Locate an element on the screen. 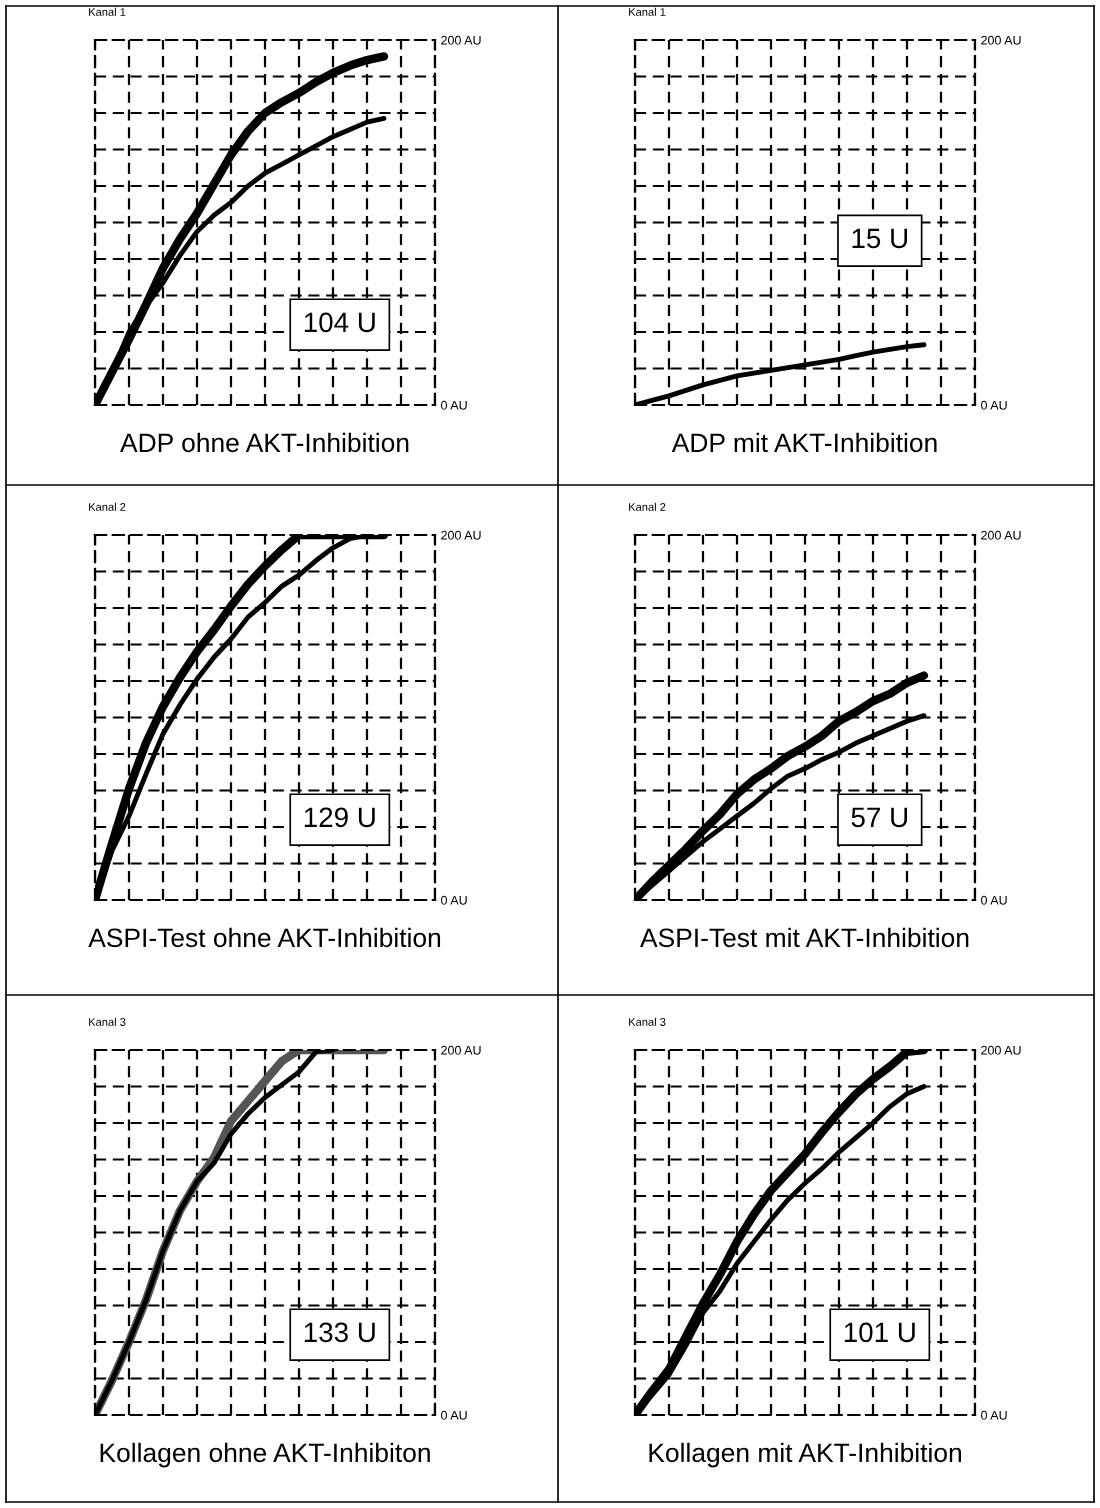  annotation: 104 U is located at coordinates (339, 322).